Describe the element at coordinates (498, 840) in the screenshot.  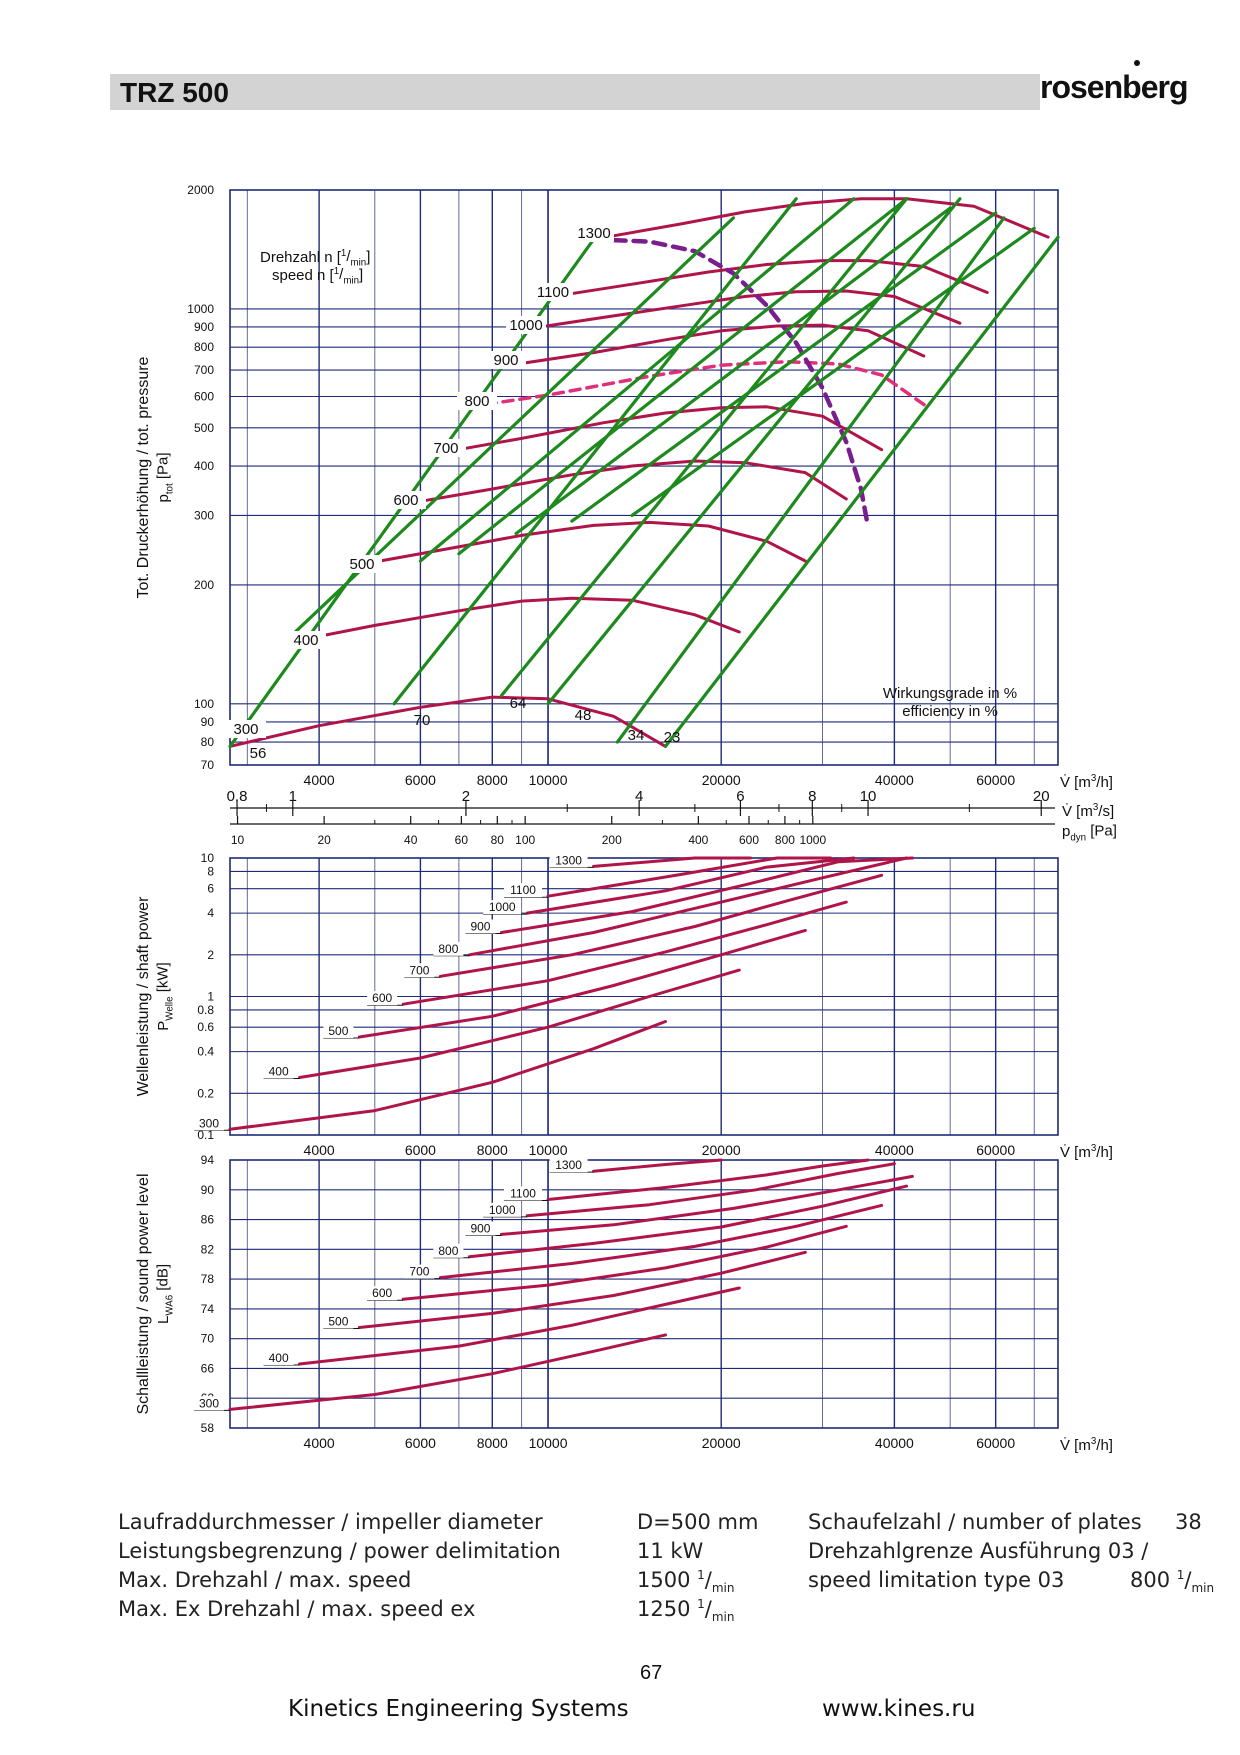
I see `pdyn-tick-label: 80` at that location.